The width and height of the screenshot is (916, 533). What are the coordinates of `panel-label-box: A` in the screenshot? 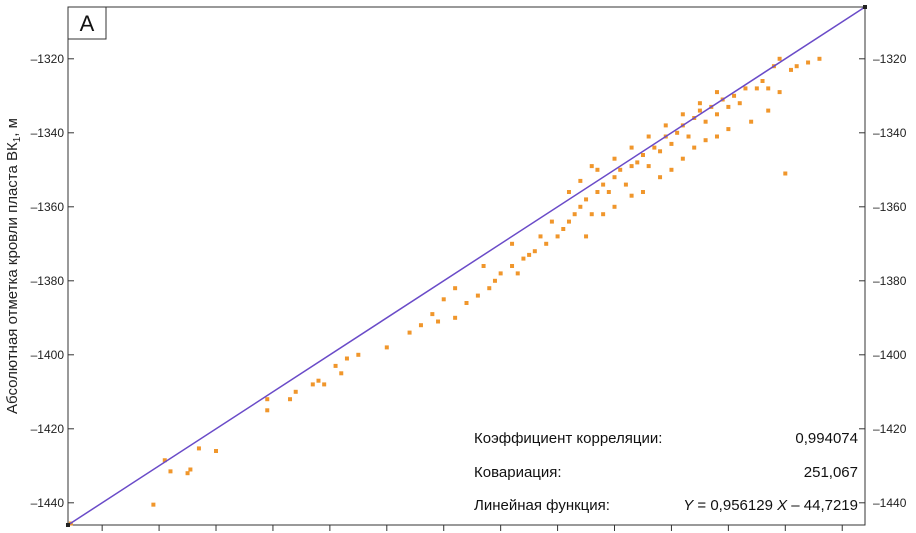 It's located at (87, 23).